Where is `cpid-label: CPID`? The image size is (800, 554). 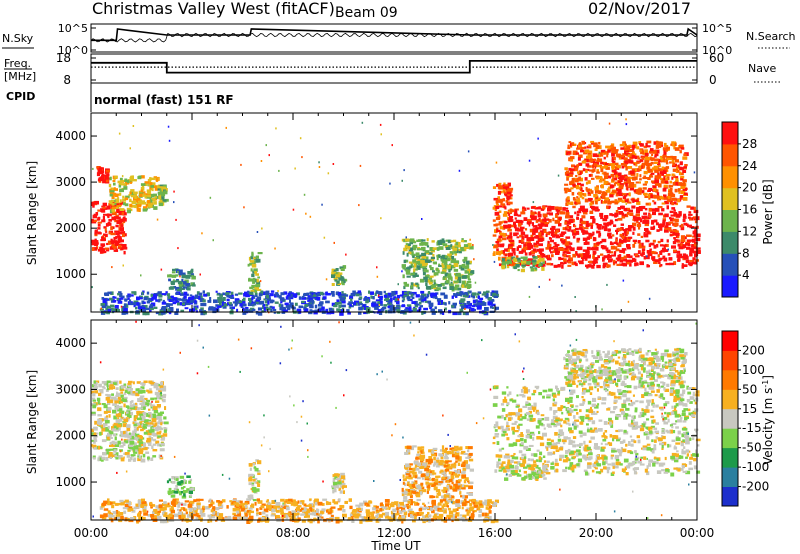
cpid-label: CPID is located at coordinates (20, 96).